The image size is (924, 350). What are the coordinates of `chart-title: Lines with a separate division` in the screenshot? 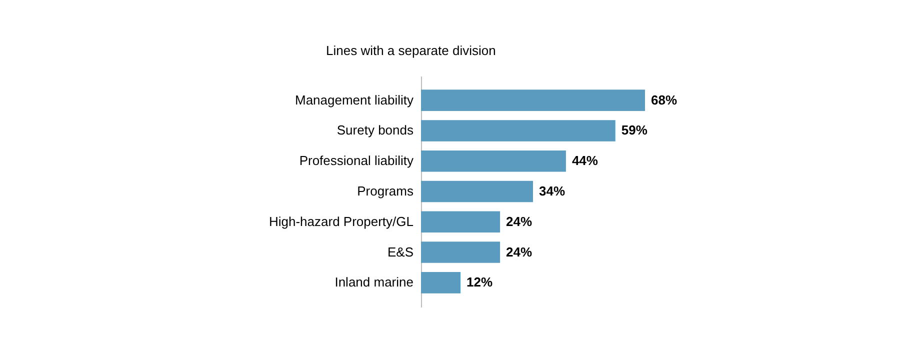 It's located at (411, 50).